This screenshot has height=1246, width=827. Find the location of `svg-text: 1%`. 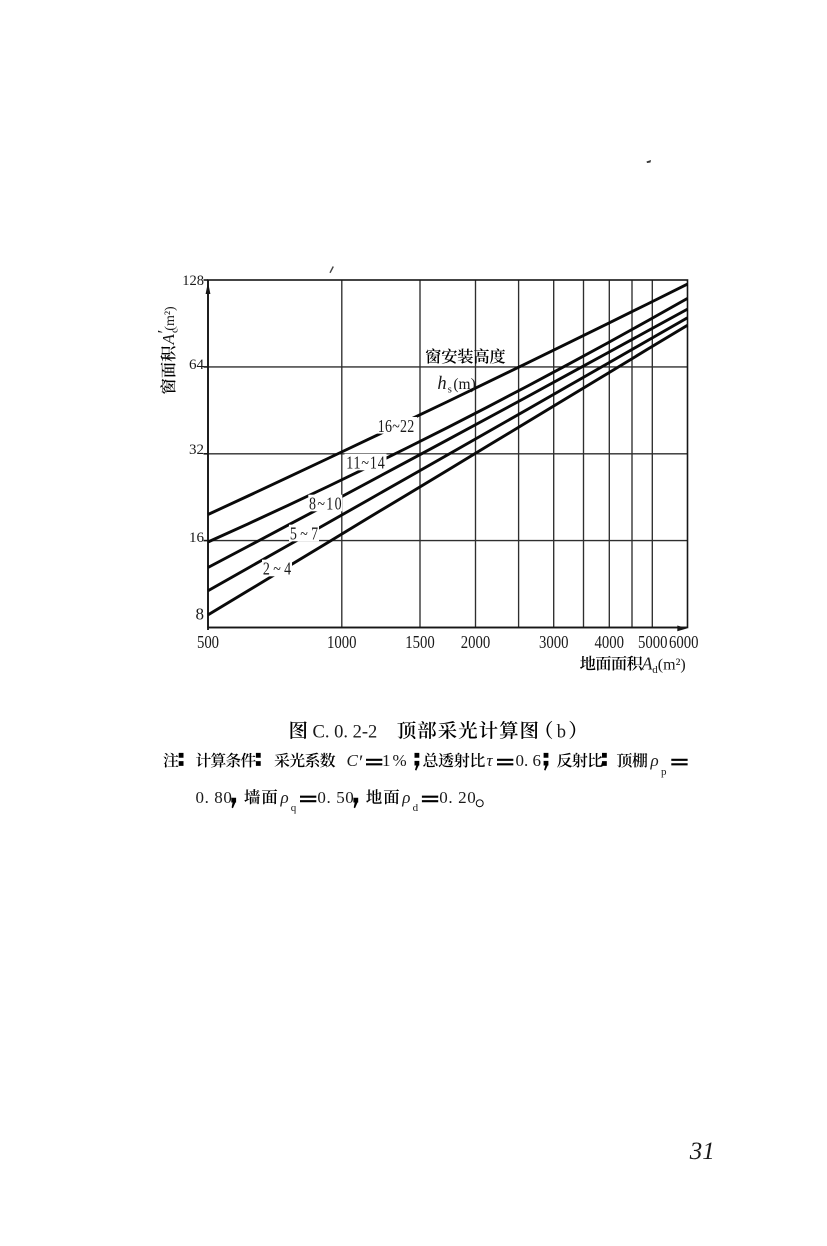

svg-text: 1% is located at coordinates (395, 760).